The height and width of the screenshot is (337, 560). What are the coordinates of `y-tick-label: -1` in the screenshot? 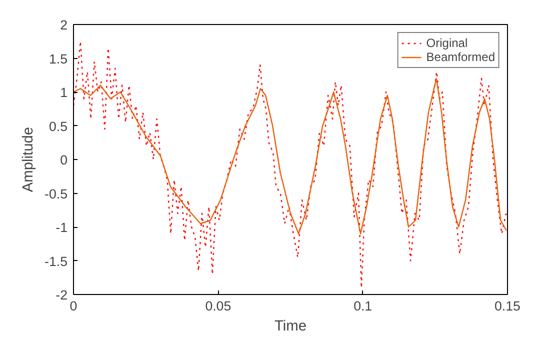 It's located at (62, 227).